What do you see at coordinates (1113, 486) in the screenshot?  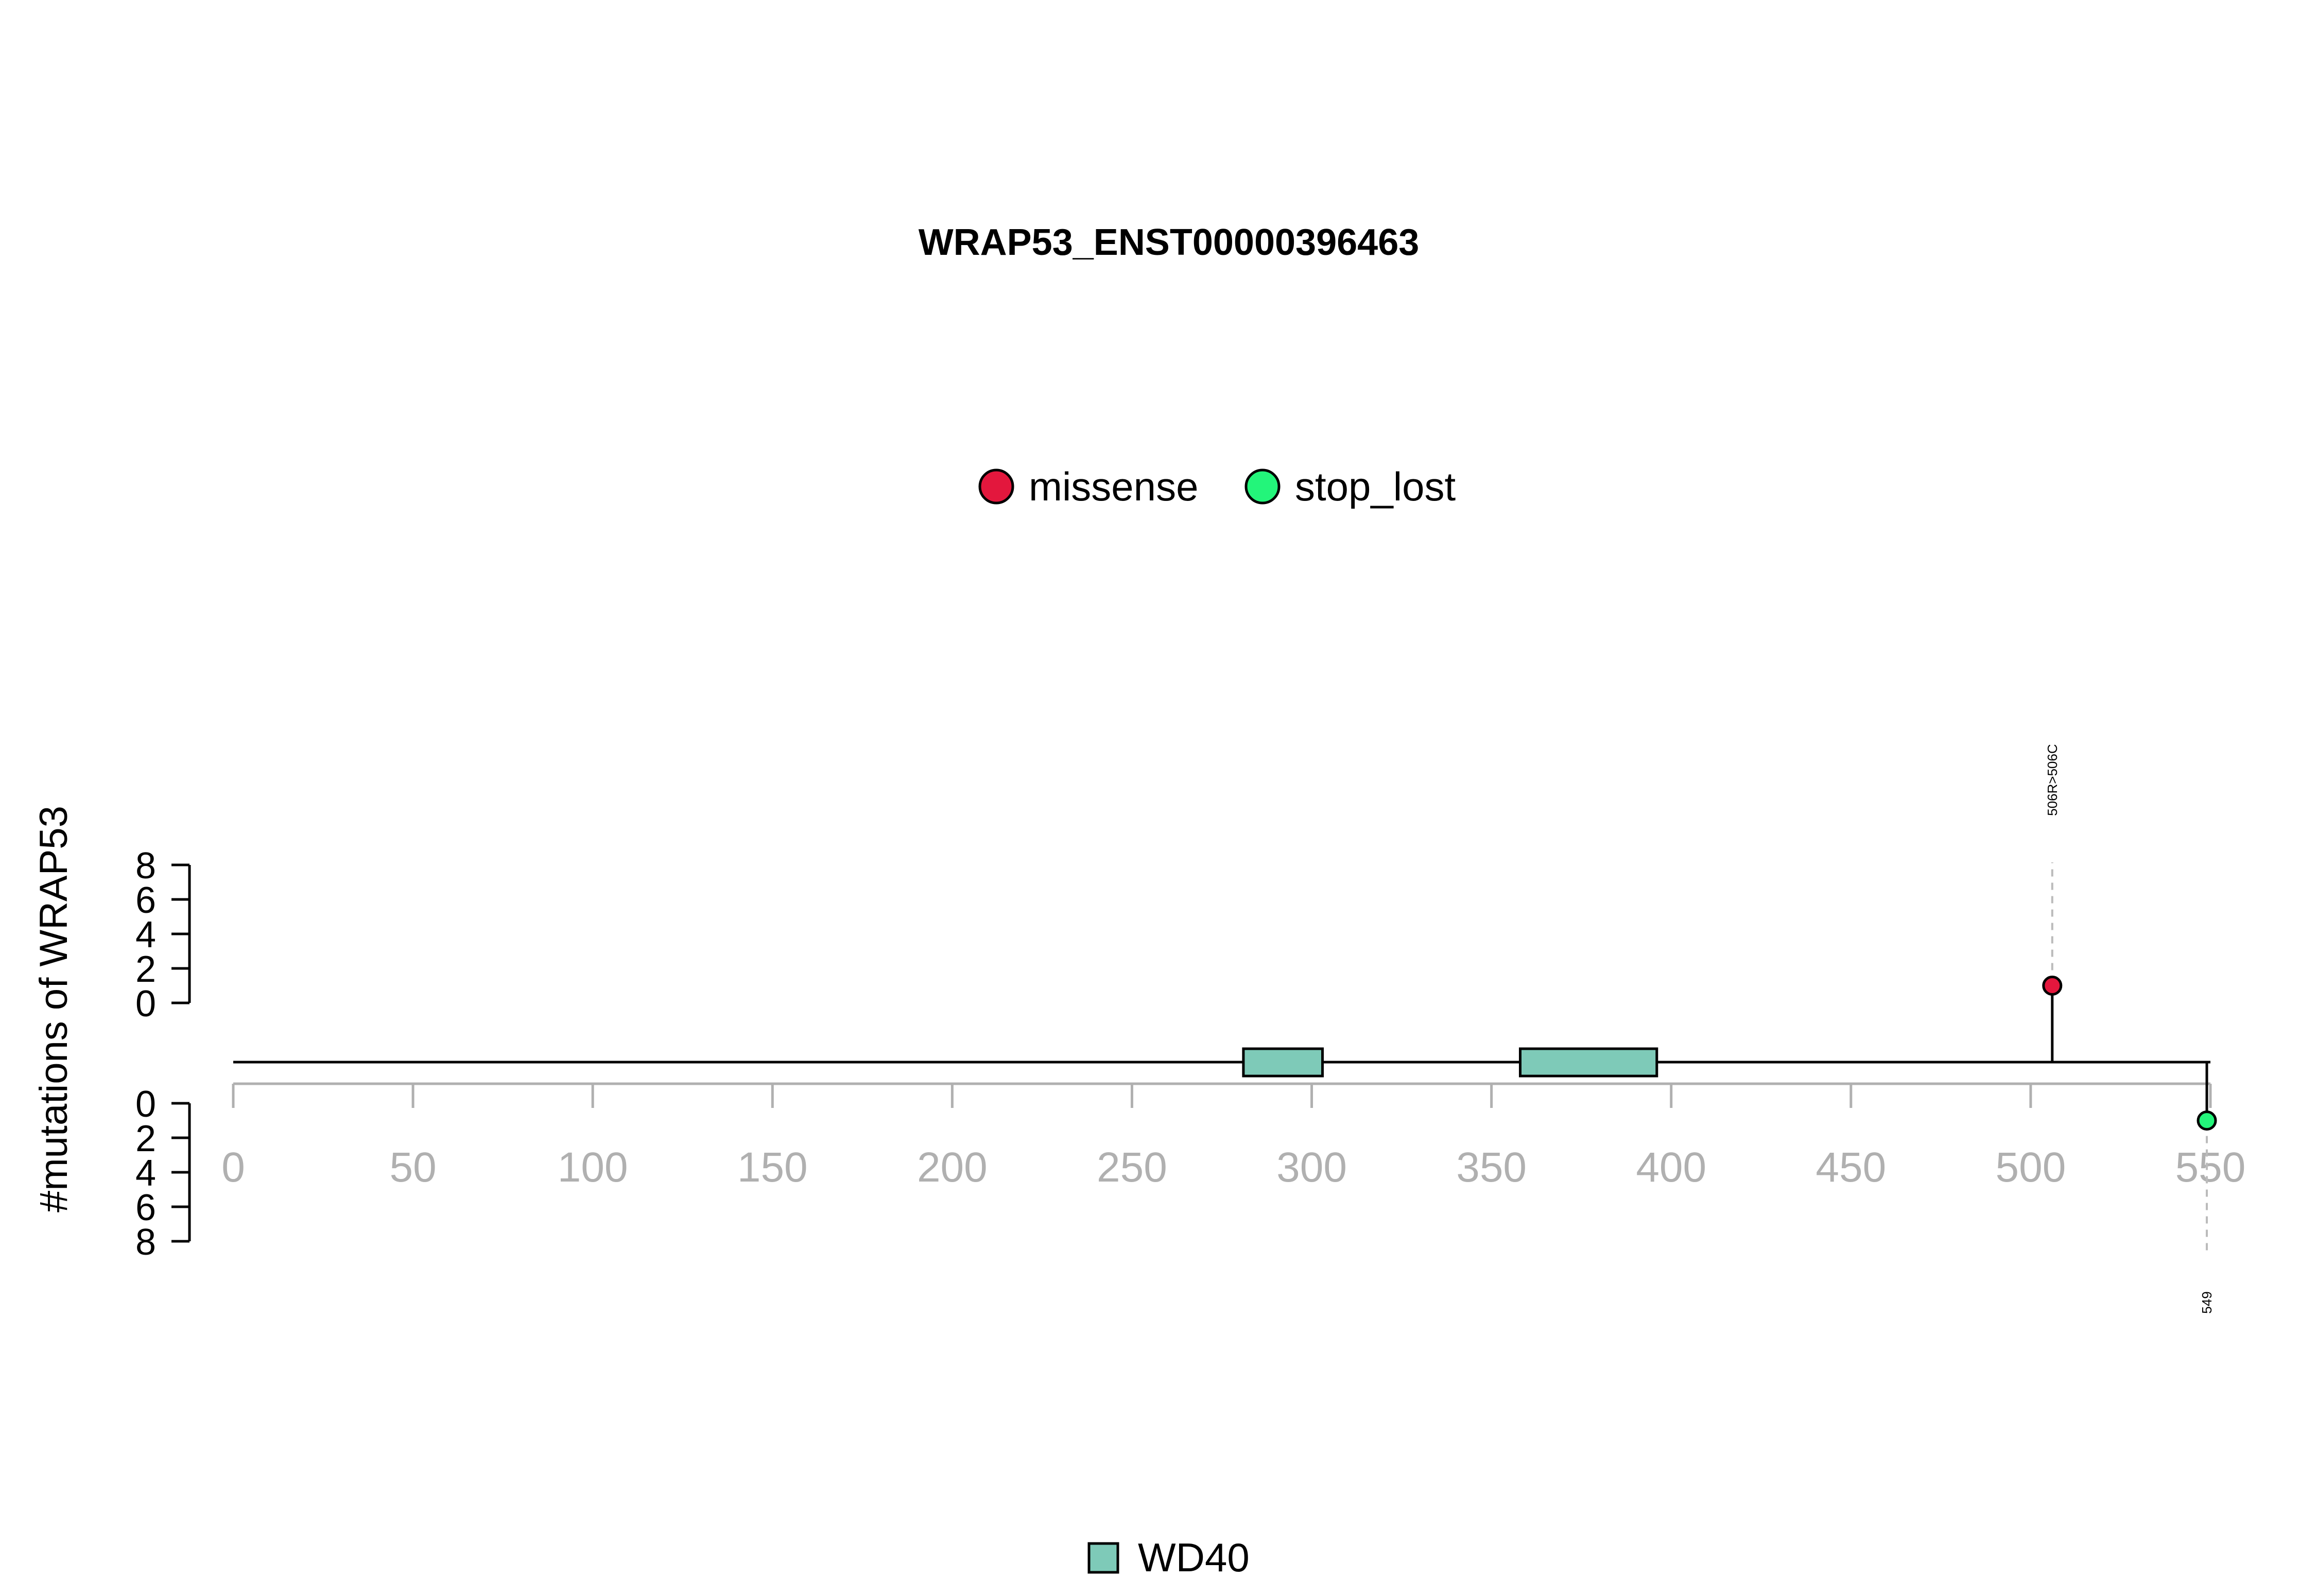 I see `legend-label-missense: missense` at bounding box center [1113, 486].